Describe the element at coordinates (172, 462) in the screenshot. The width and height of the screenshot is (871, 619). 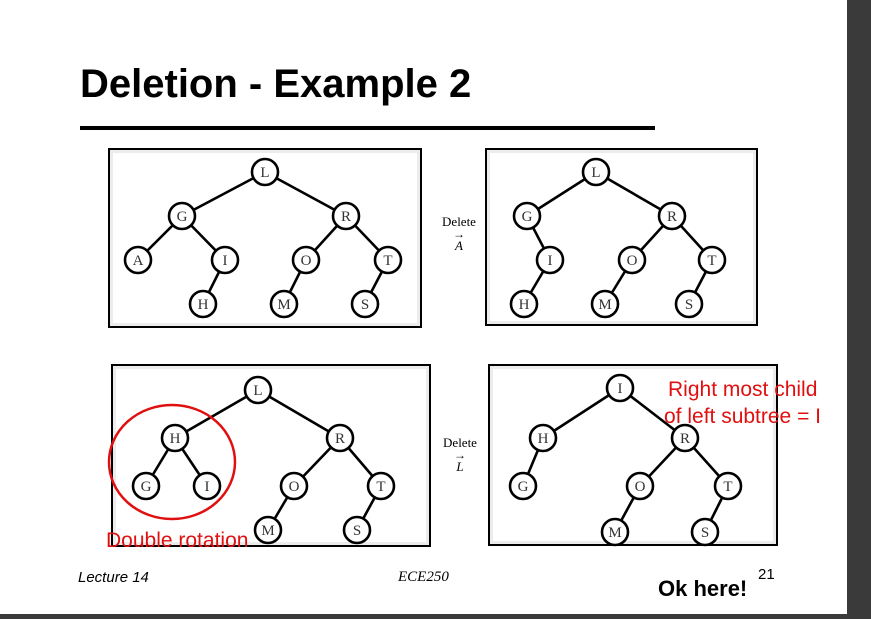
I see `highlight-circle` at that location.